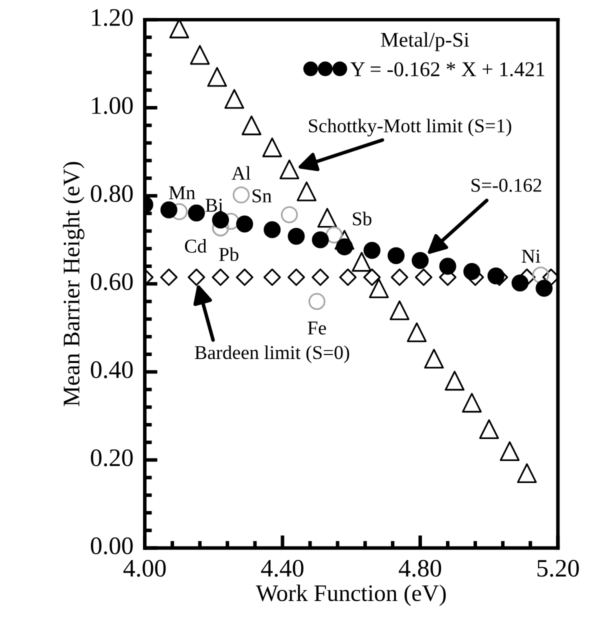  I want to click on data-label: Mn, so click(182, 193).